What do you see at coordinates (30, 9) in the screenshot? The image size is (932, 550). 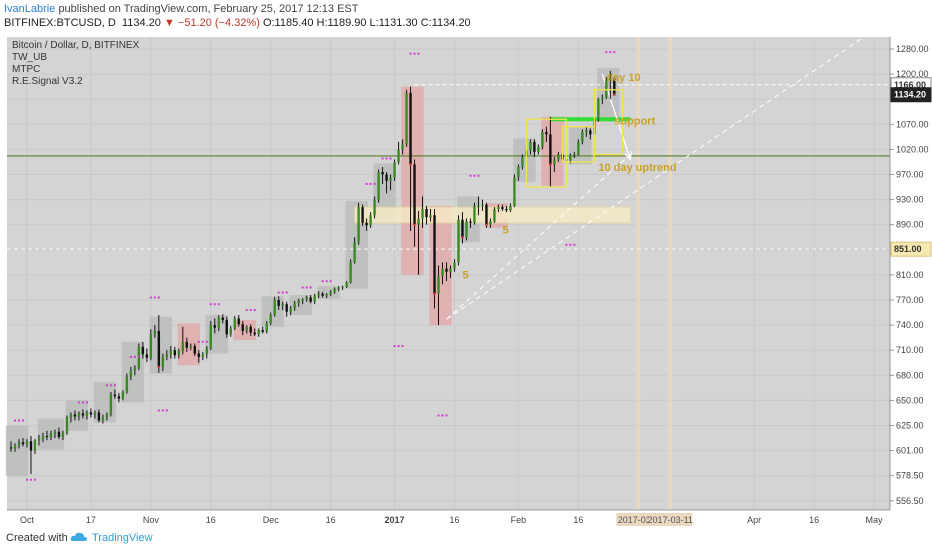 I see `author-link: IvanLabrie` at bounding box center [30, 9].